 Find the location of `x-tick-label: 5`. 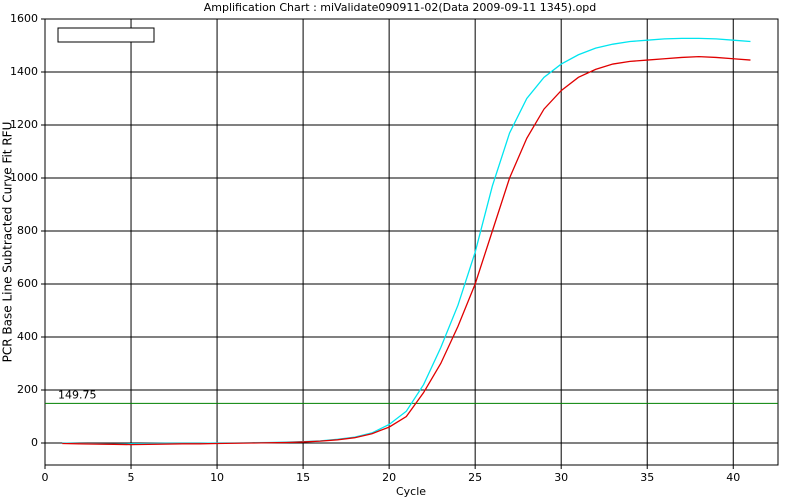

x-tick-label: 5 is located at coordinates (131, 477).